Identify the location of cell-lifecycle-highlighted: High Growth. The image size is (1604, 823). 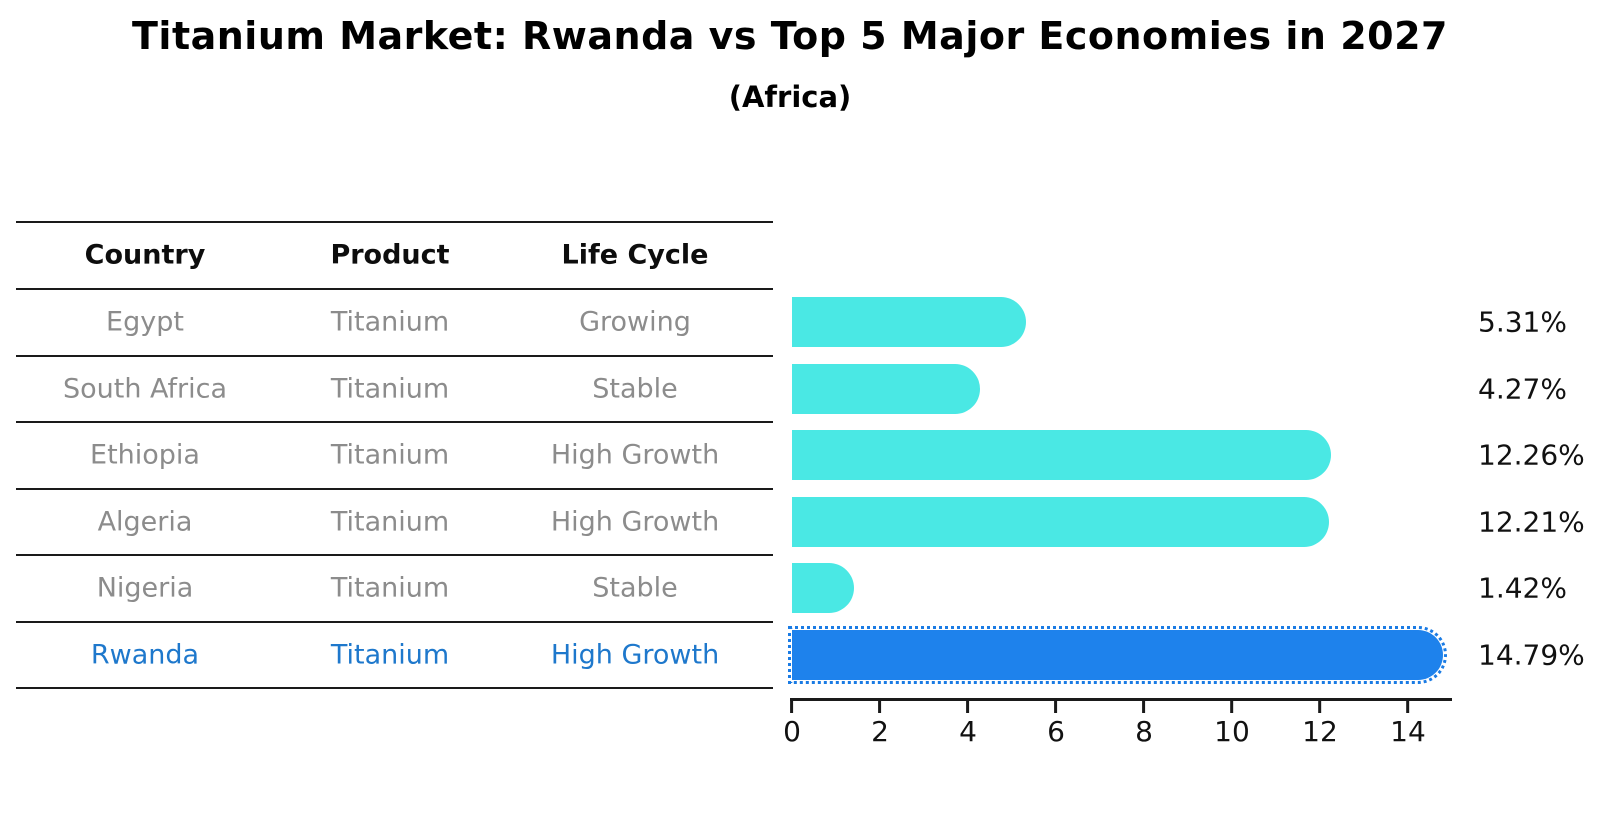
(635, 654).